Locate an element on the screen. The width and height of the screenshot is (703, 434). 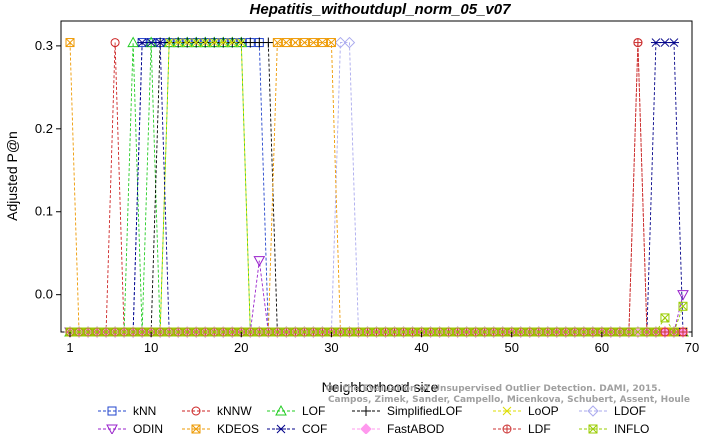
data-point-ldf is located at coordinates (683, 332).